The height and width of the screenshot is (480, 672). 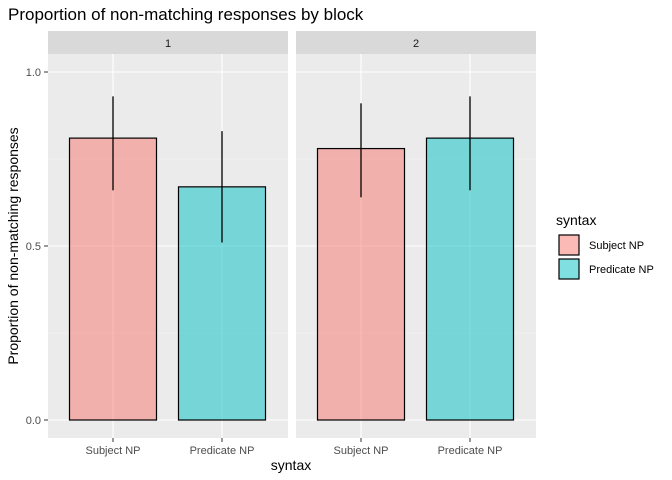 I want to click on legend-swatch-subject-np, so click(x=569, y=245).